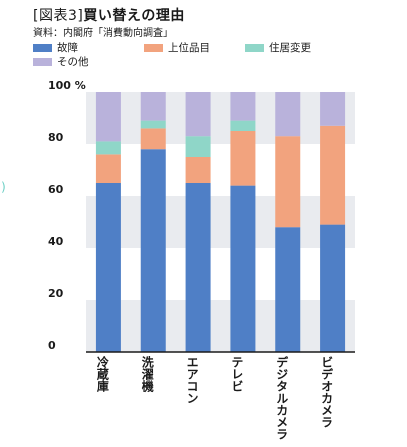 The width and height of the screenshot is (407, 447). Describe the element at coordinates (282, 397) in the screenshot. I see `x-category-label: デジタルカメラ` at that location.